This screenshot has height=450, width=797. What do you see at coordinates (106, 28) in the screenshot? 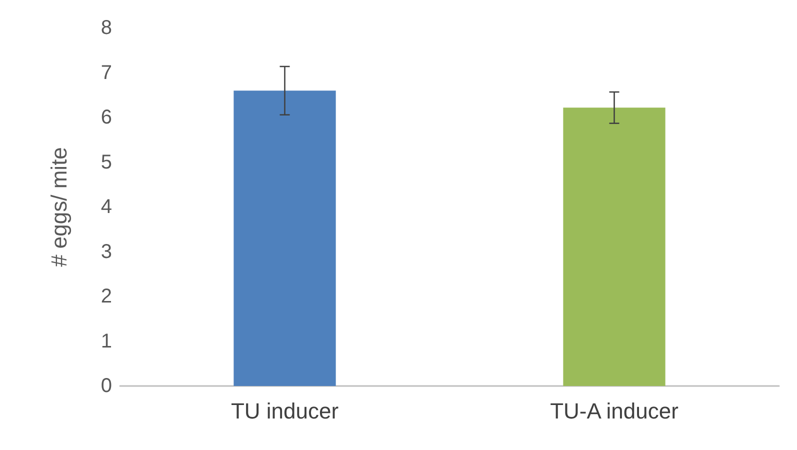
I see `y-tick-label: 8` at bounding box center [106, 28].